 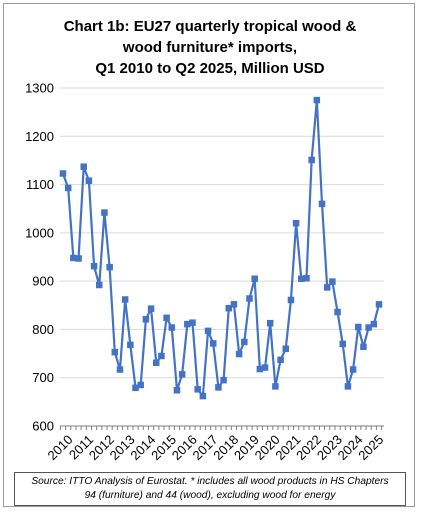 What do you see at coordinates (210, 26) in the screenshot?
I see `chart-title-line-1: Chart 1b: EU27 quarterly tropical wood &` at bounding box center [210, 26].